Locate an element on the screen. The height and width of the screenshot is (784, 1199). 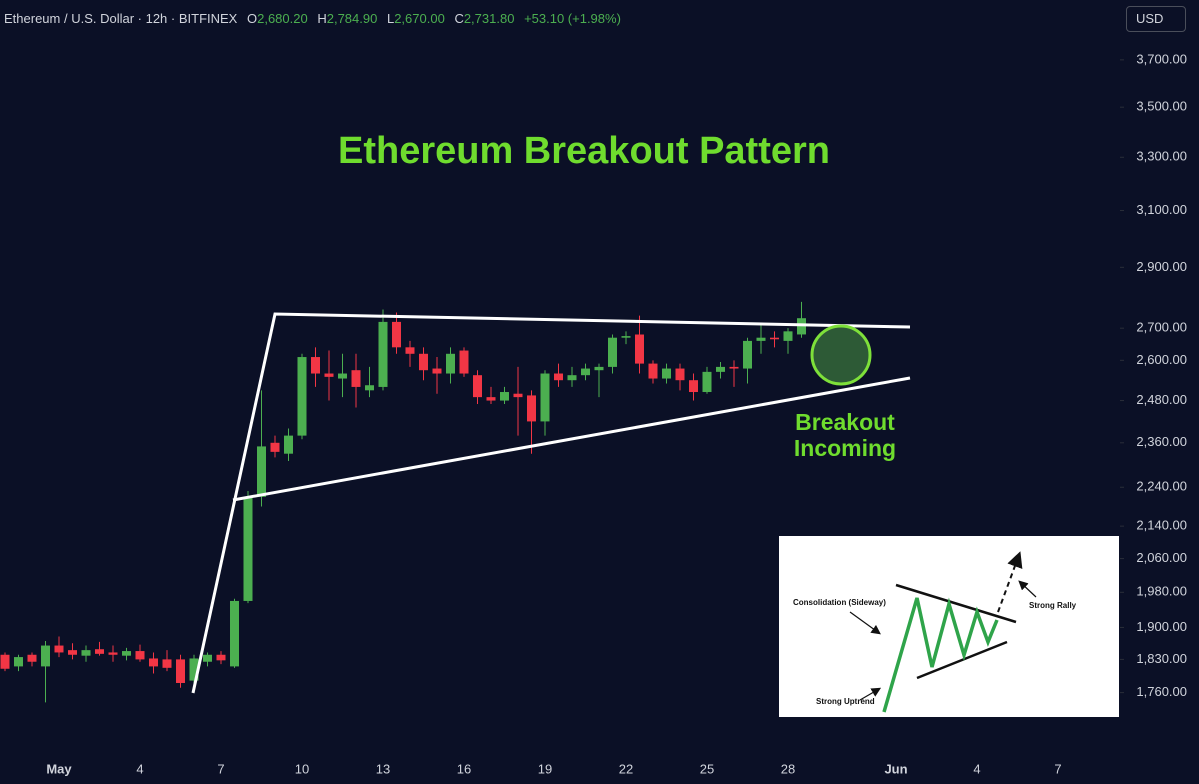
y-tick-label: 1,900.00 is located at coordinates (1161, 626).